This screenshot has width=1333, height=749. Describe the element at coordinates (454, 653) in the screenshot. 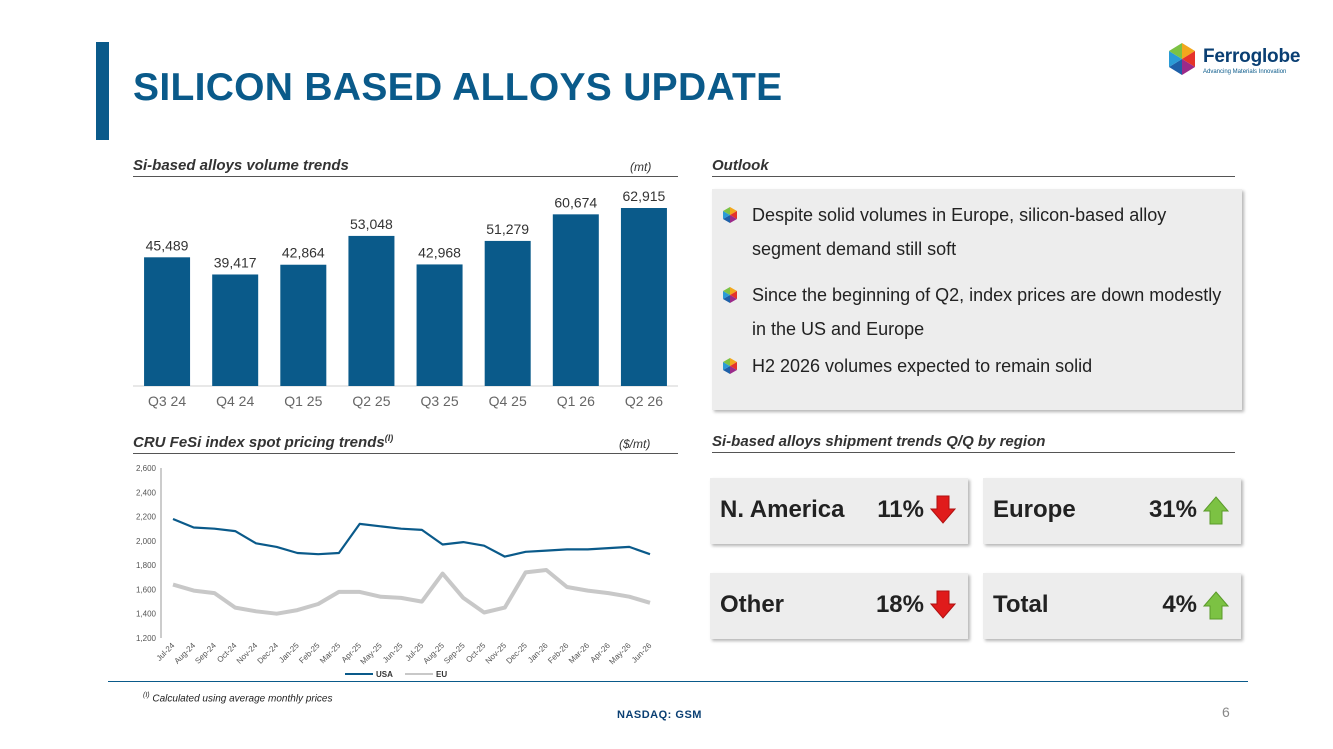

I see `x-tick-label: Sep-25` at that location.